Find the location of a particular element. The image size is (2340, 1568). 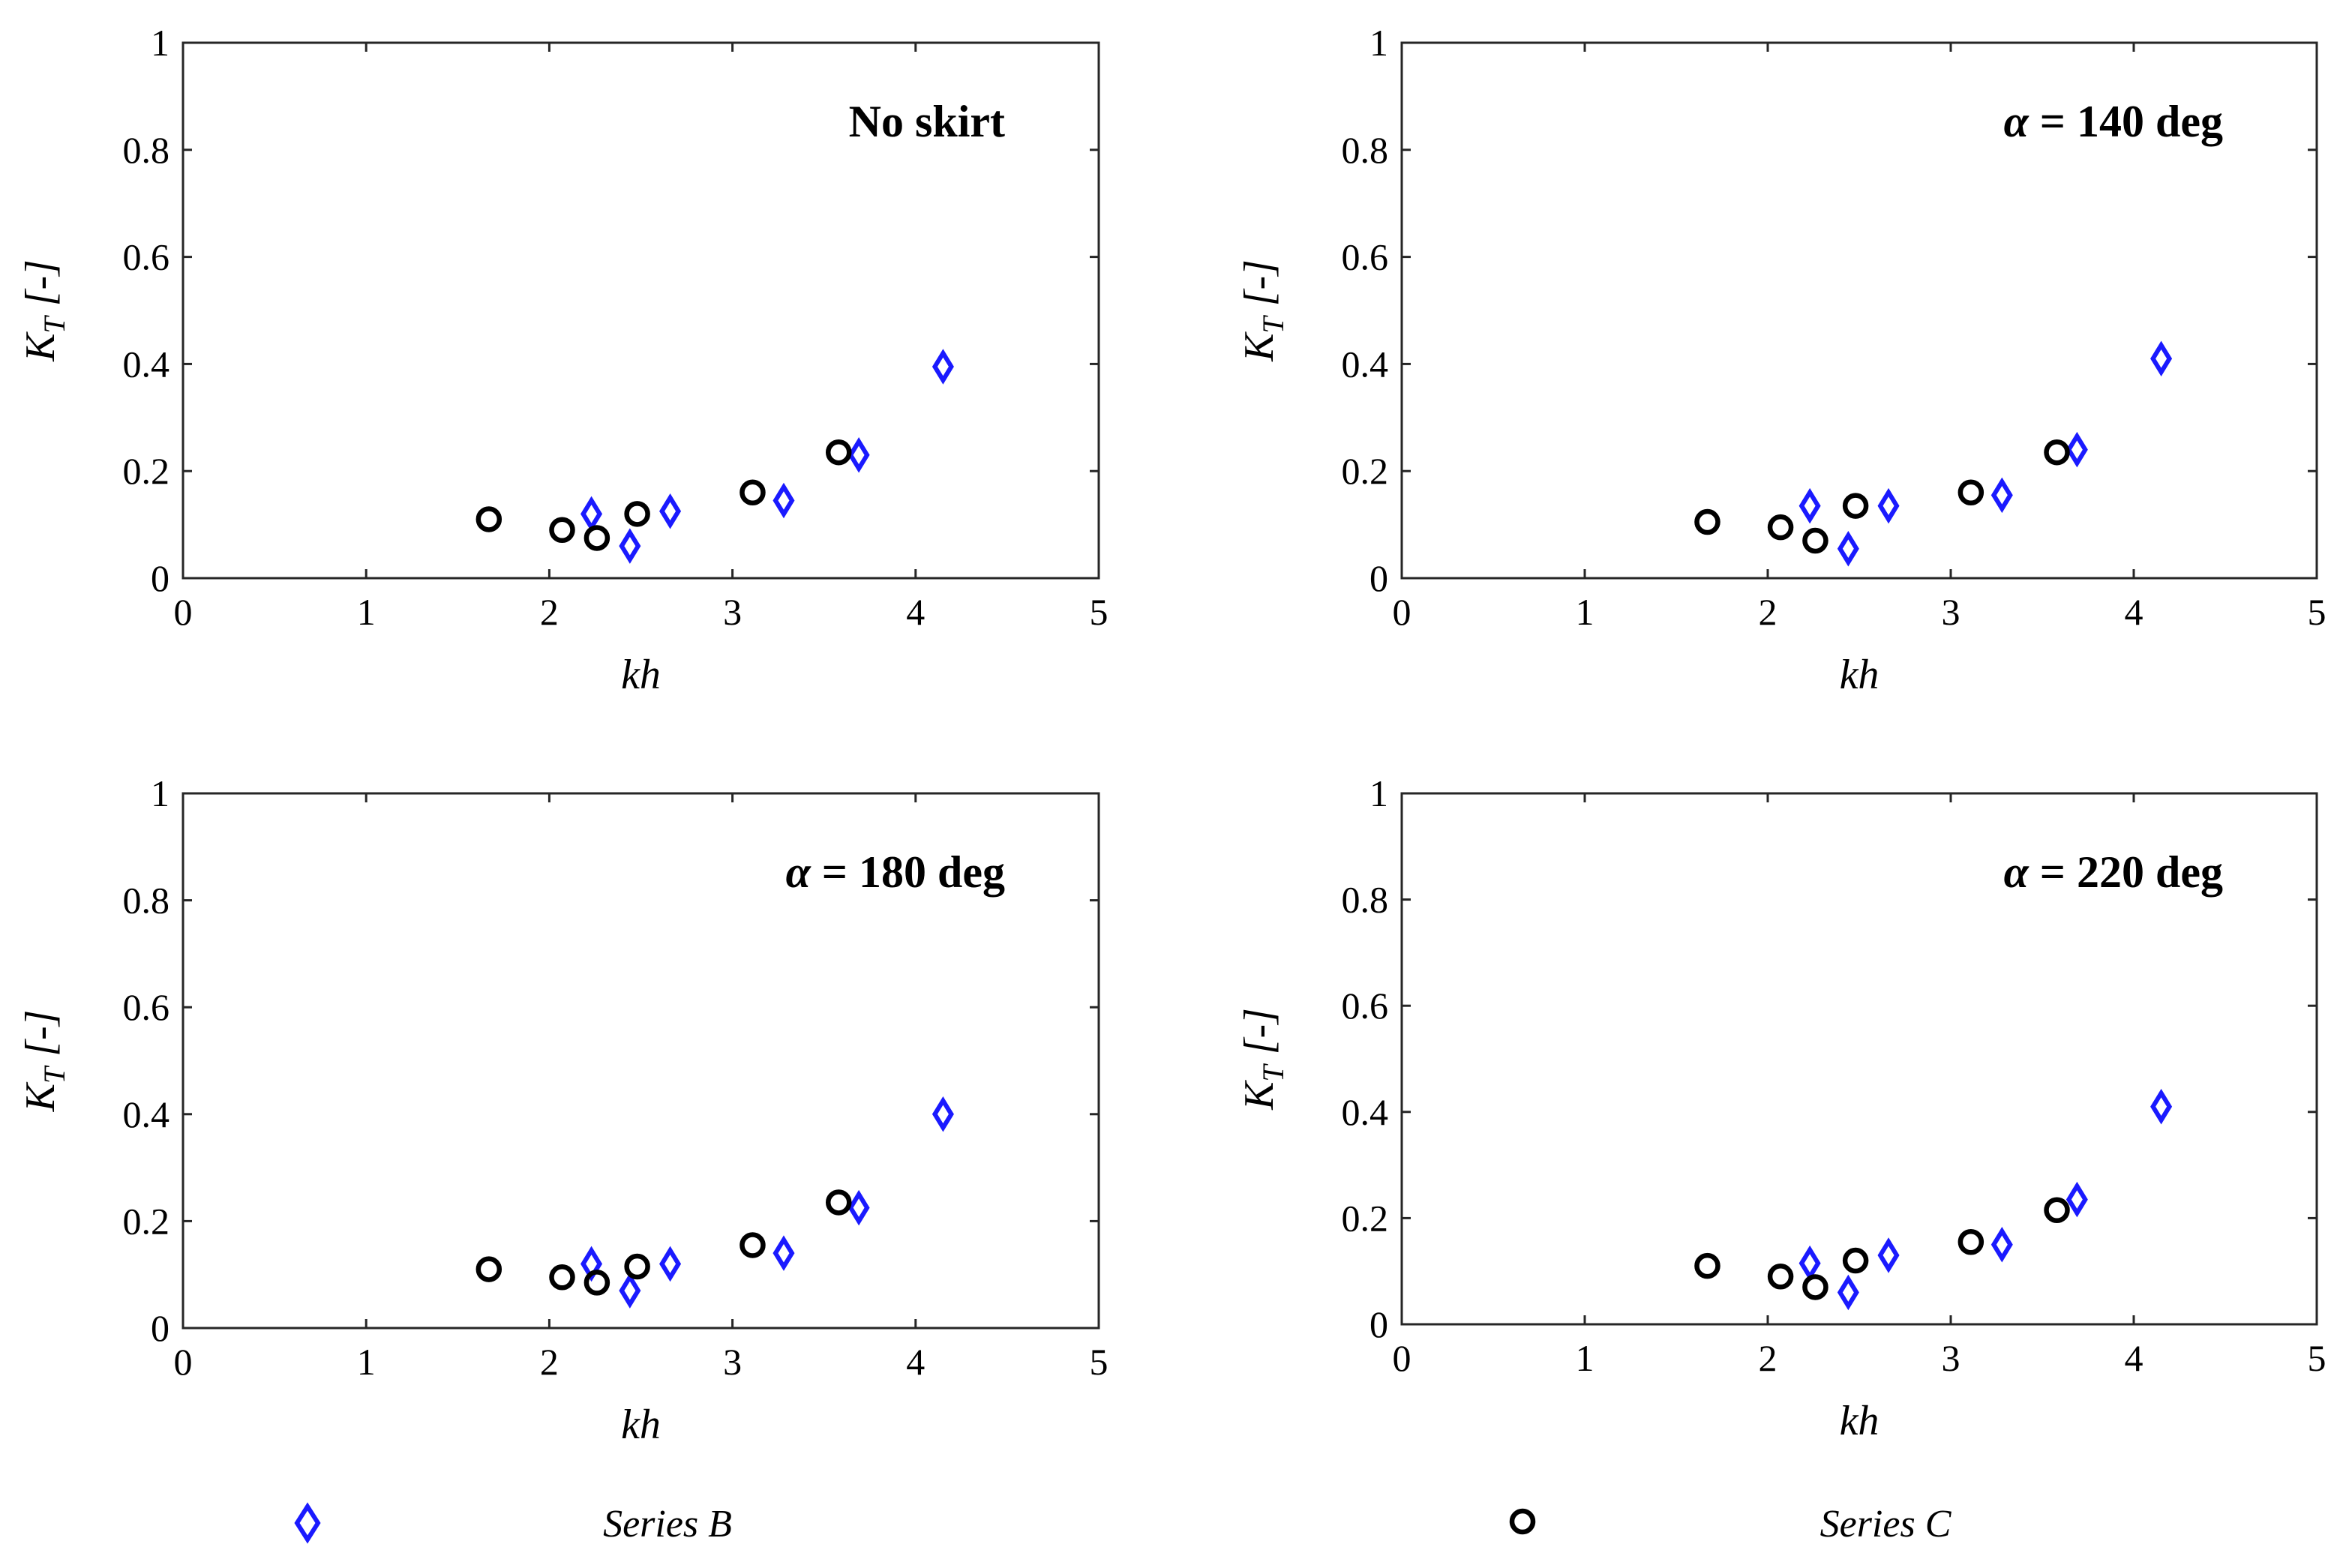

legend-label-series-c: Series C is located at coordinates (1886, 1524).